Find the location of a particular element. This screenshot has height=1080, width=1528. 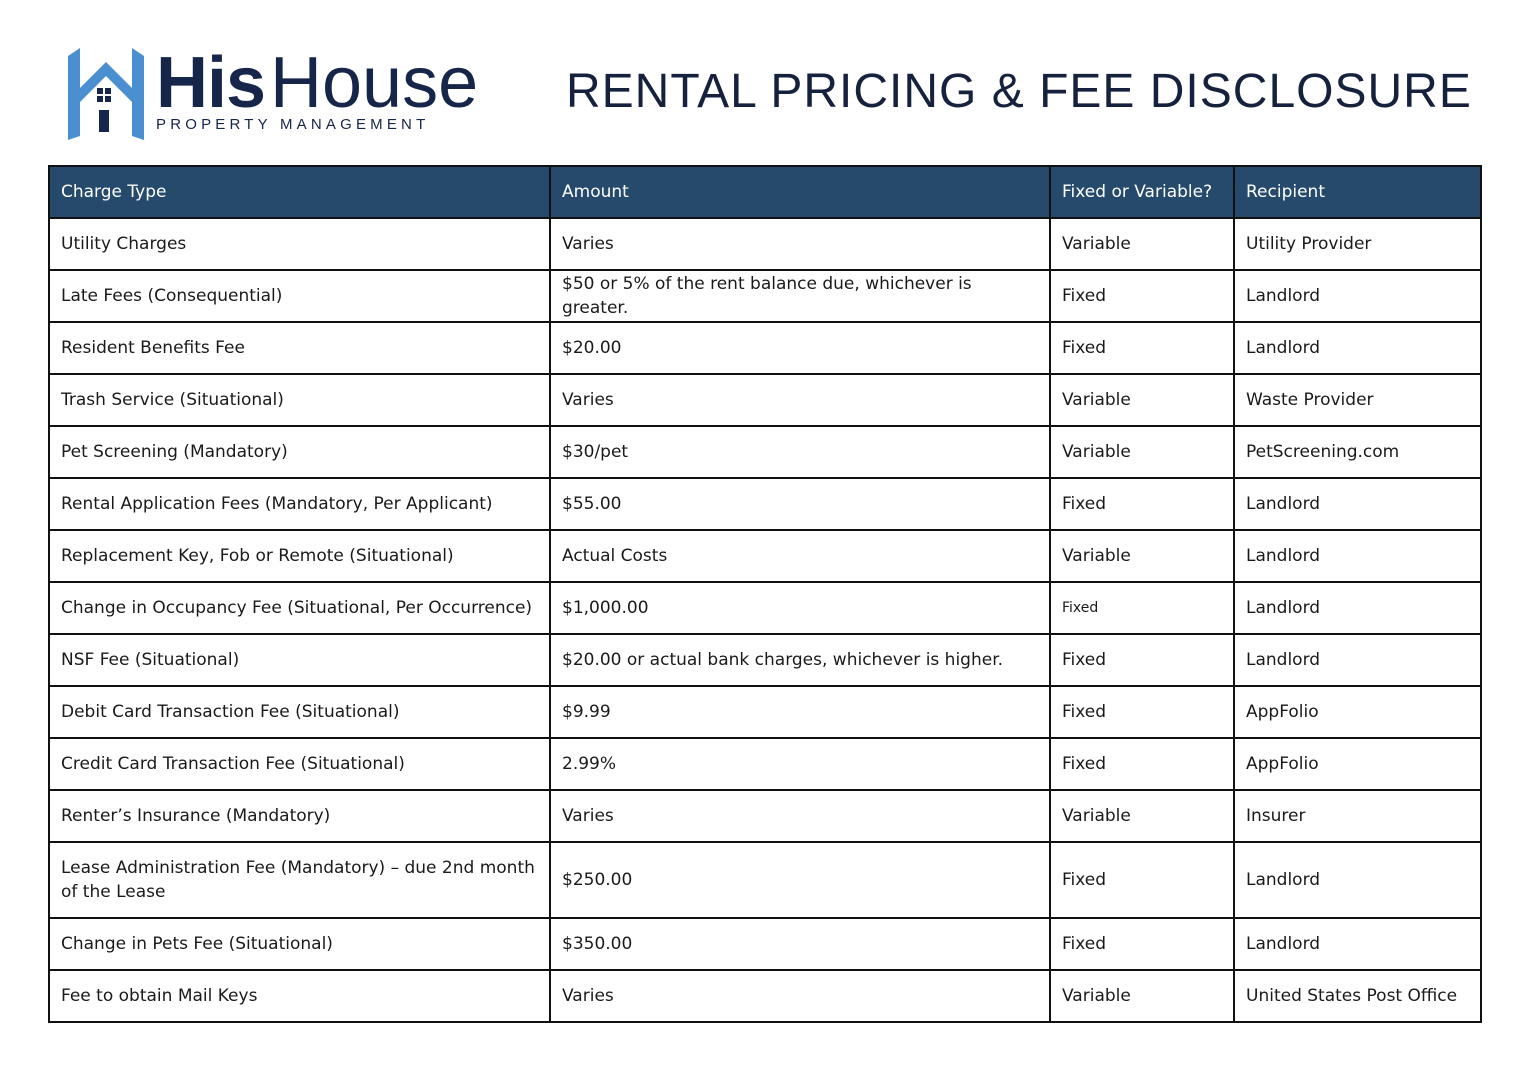

cell-charge-type: Change in Pets Fee (Situational) is located at coordinates (299, 944).